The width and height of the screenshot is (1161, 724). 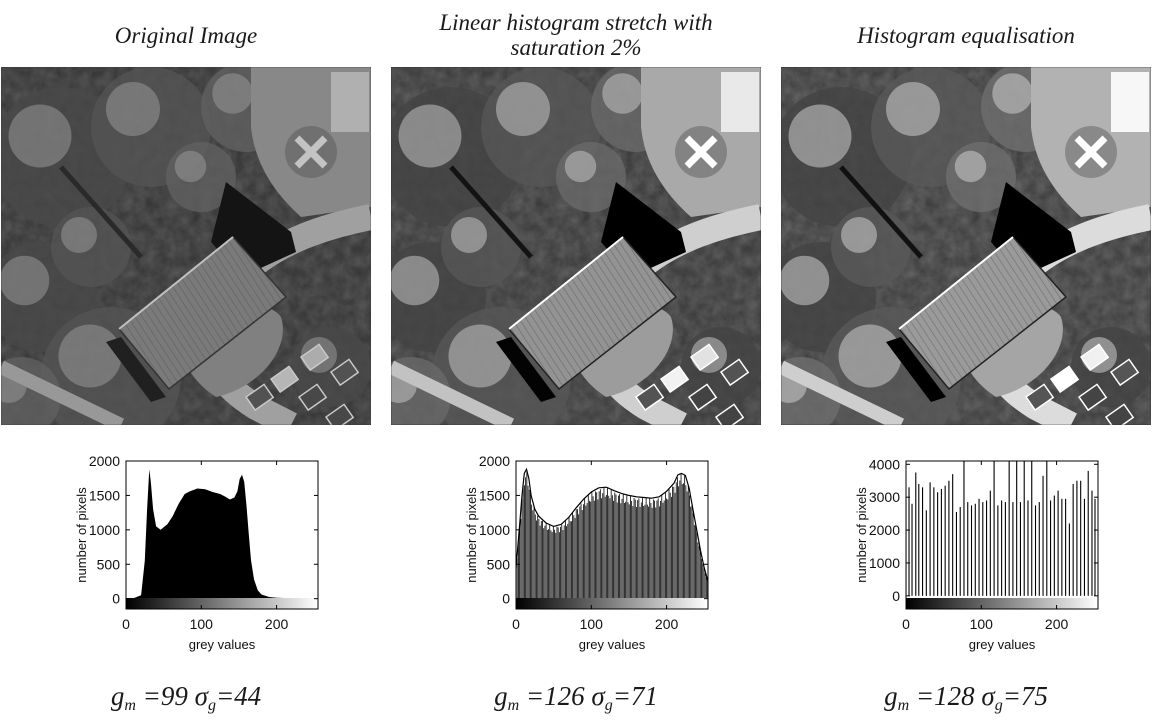 I want to click on std-value: =75, so click(x=1025, y=696).